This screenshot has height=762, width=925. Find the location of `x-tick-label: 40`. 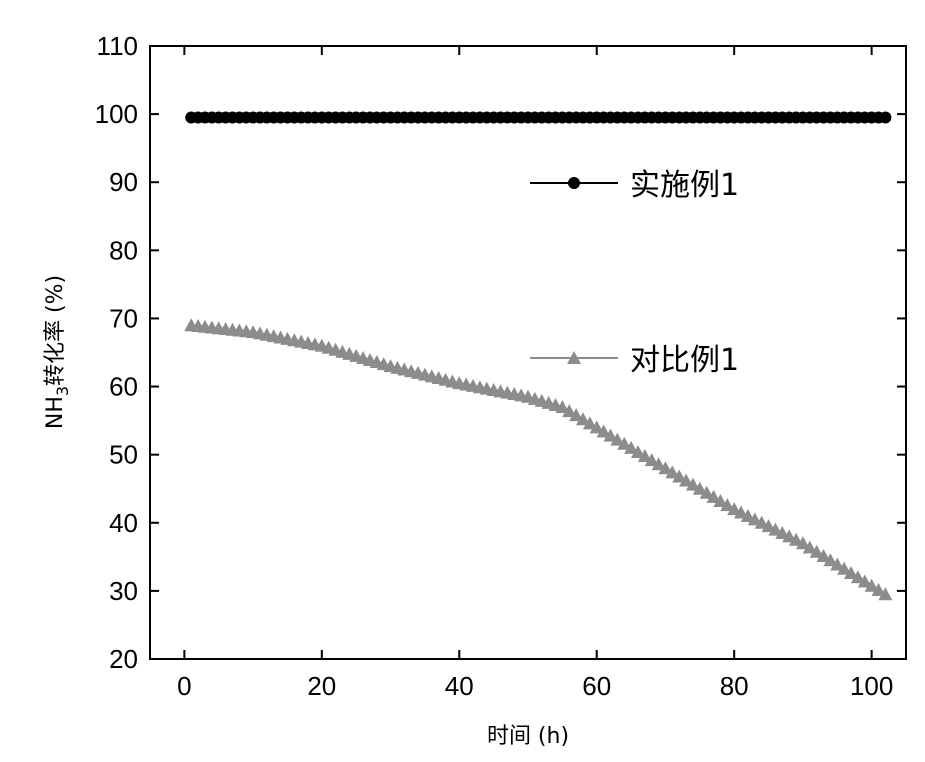

x-tick-label: 40 is located at coordinates (459, 686).